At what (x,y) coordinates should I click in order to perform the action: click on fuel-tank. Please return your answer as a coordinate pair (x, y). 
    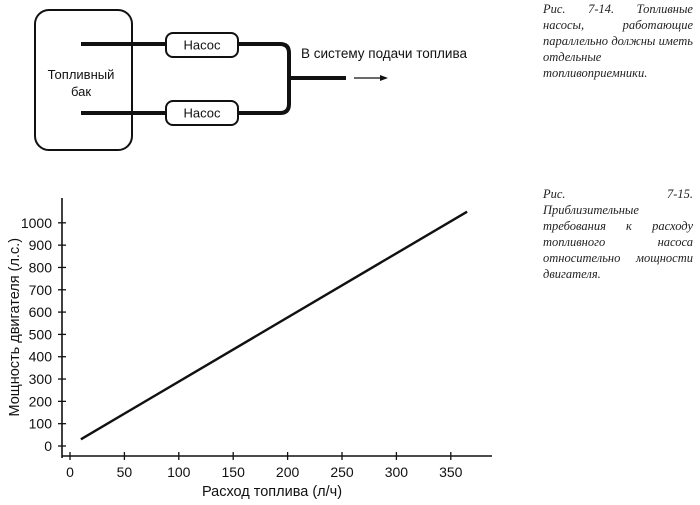
    Looking at the image, I should click on (83, 80).